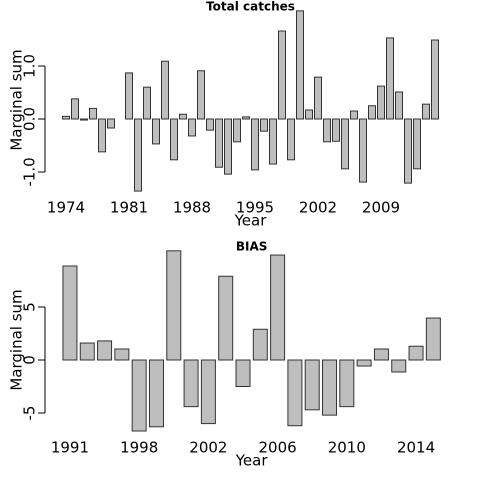 This screenshot has height=480, width=480. I want to click on x-tick-label: 2014, so click(416, 448).